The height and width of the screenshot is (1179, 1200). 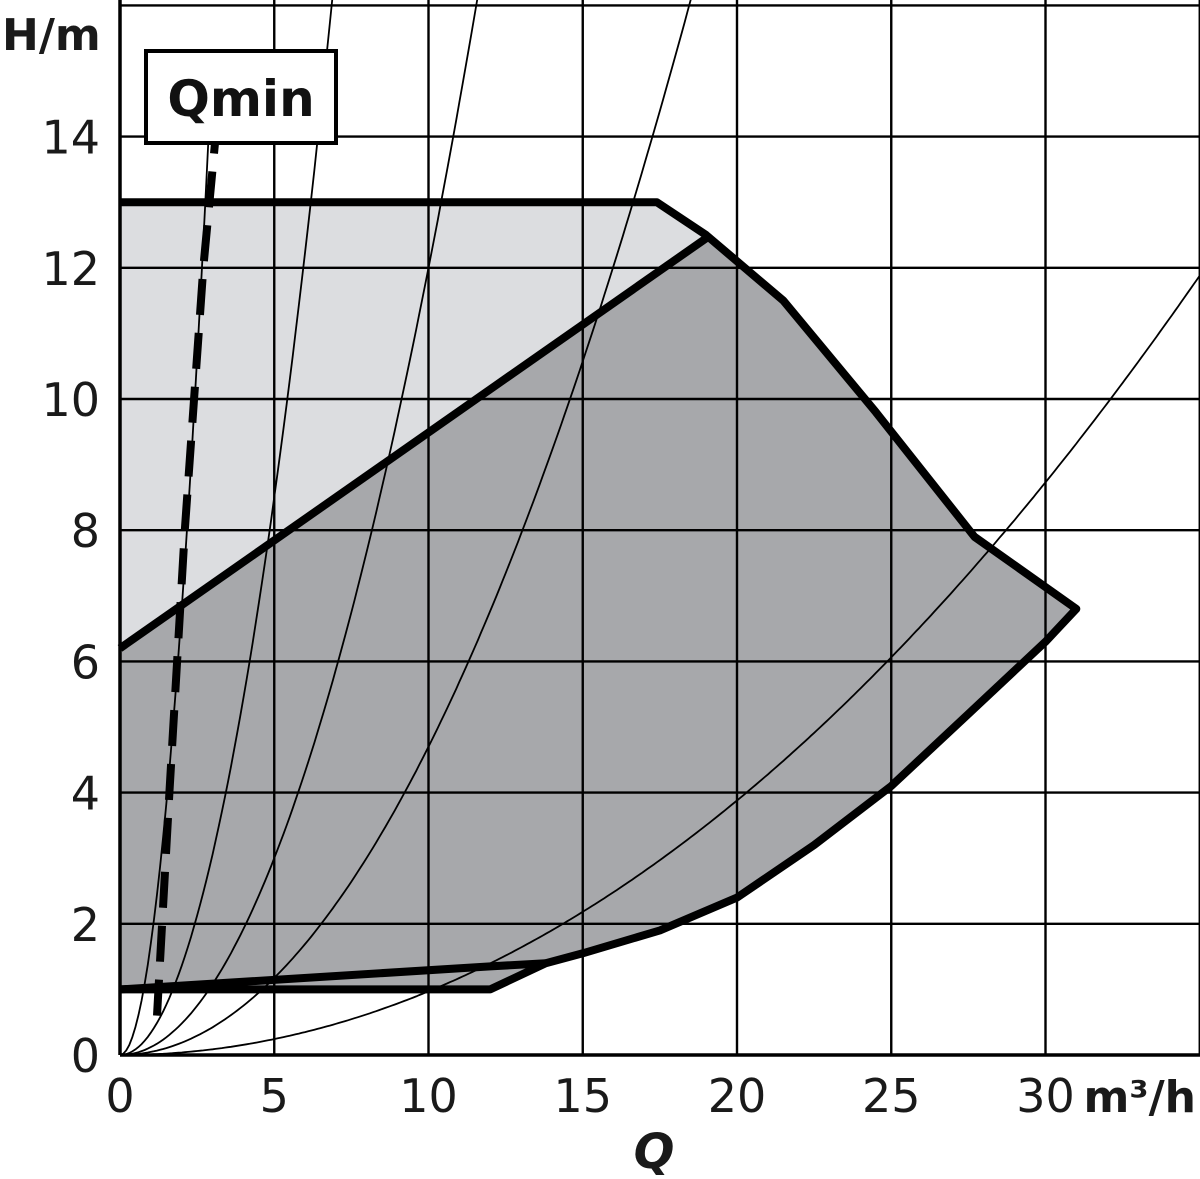 What do you see at coordinates (51, 35) in the screenshot?
I see `y-axis-title: H/m` at bounding box center [51, 35].